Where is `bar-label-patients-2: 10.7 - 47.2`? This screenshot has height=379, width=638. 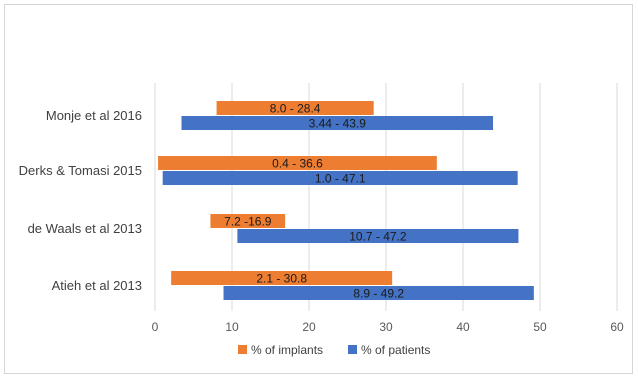
bar-label-patients-2: 10.7 - 47.2 is located at coordinates (378, 237).